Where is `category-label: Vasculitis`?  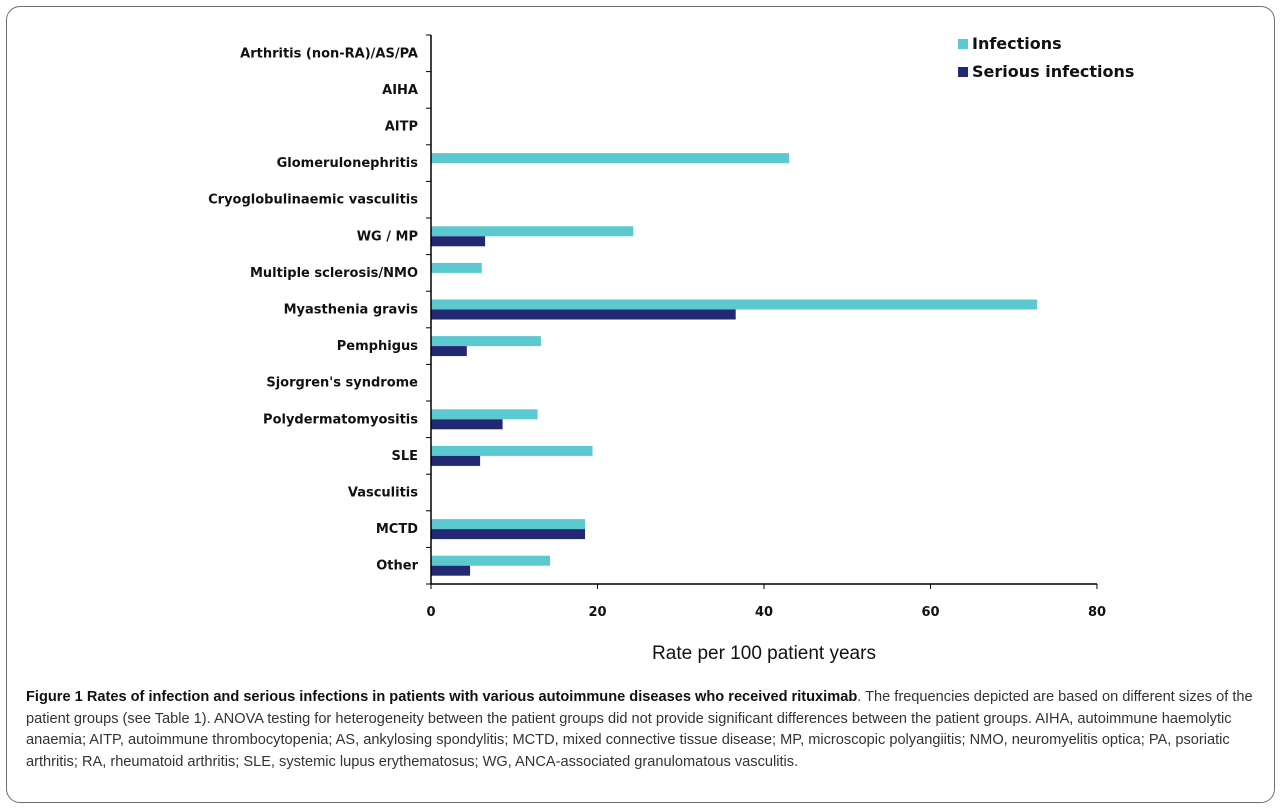 category-label: Vasculitis is located at coordinates (383, 493).